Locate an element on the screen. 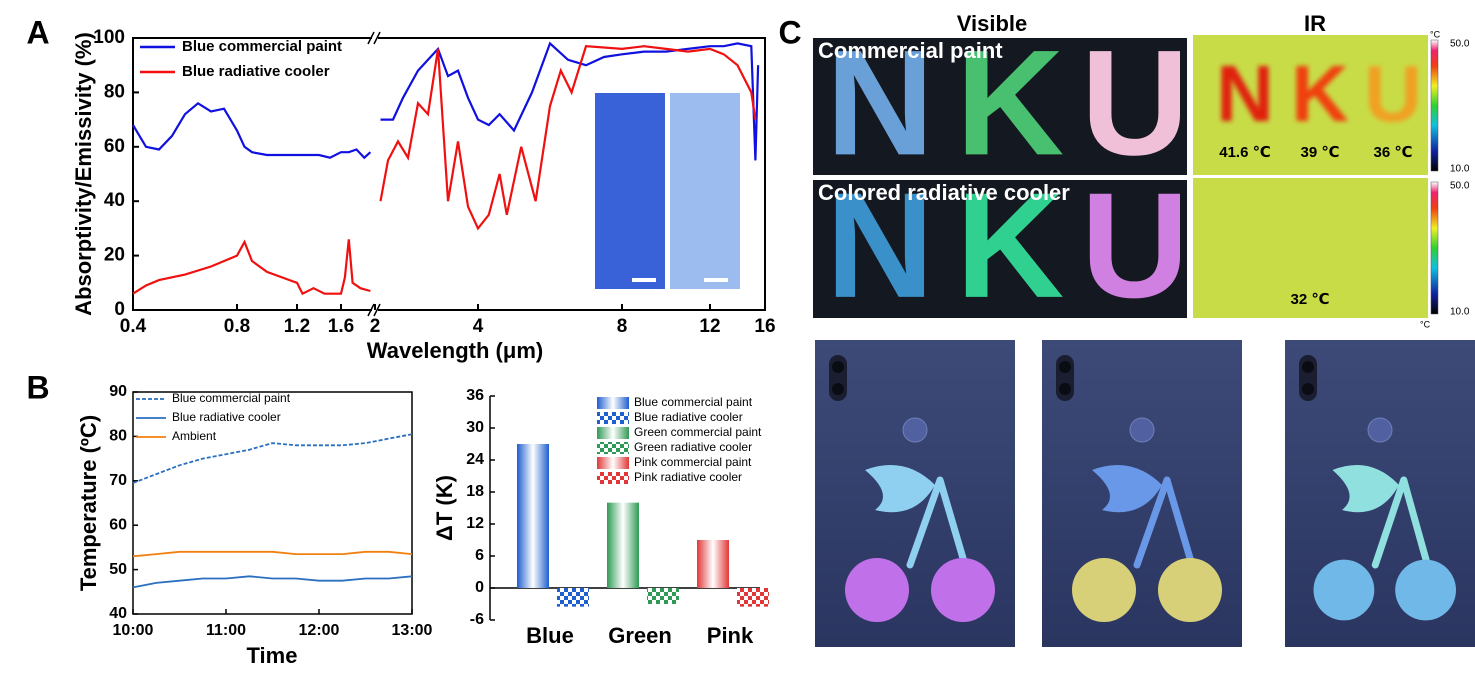  x-tick-label: 12 is located at coordinates (709, 326).